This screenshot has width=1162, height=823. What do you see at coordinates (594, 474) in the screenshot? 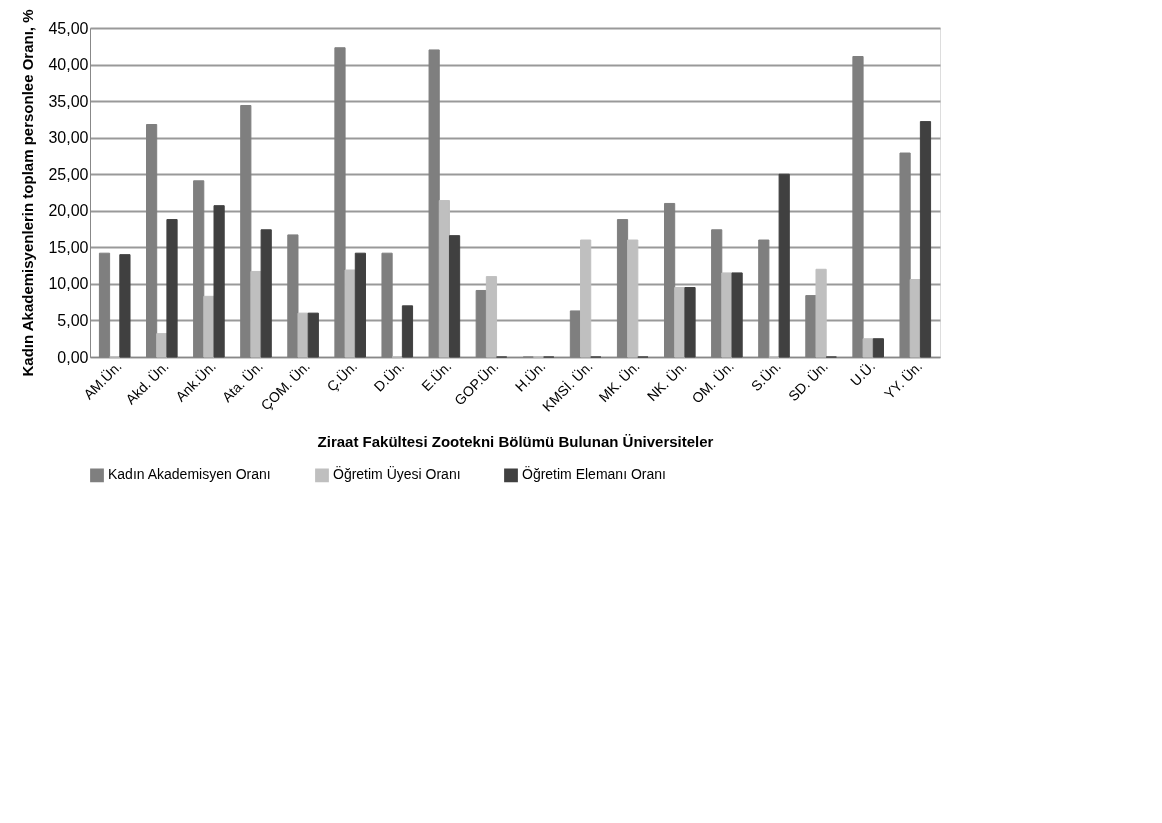
I see `legend-label: Öğretim Elemanı Oranı` at bounding box center [594, 474].